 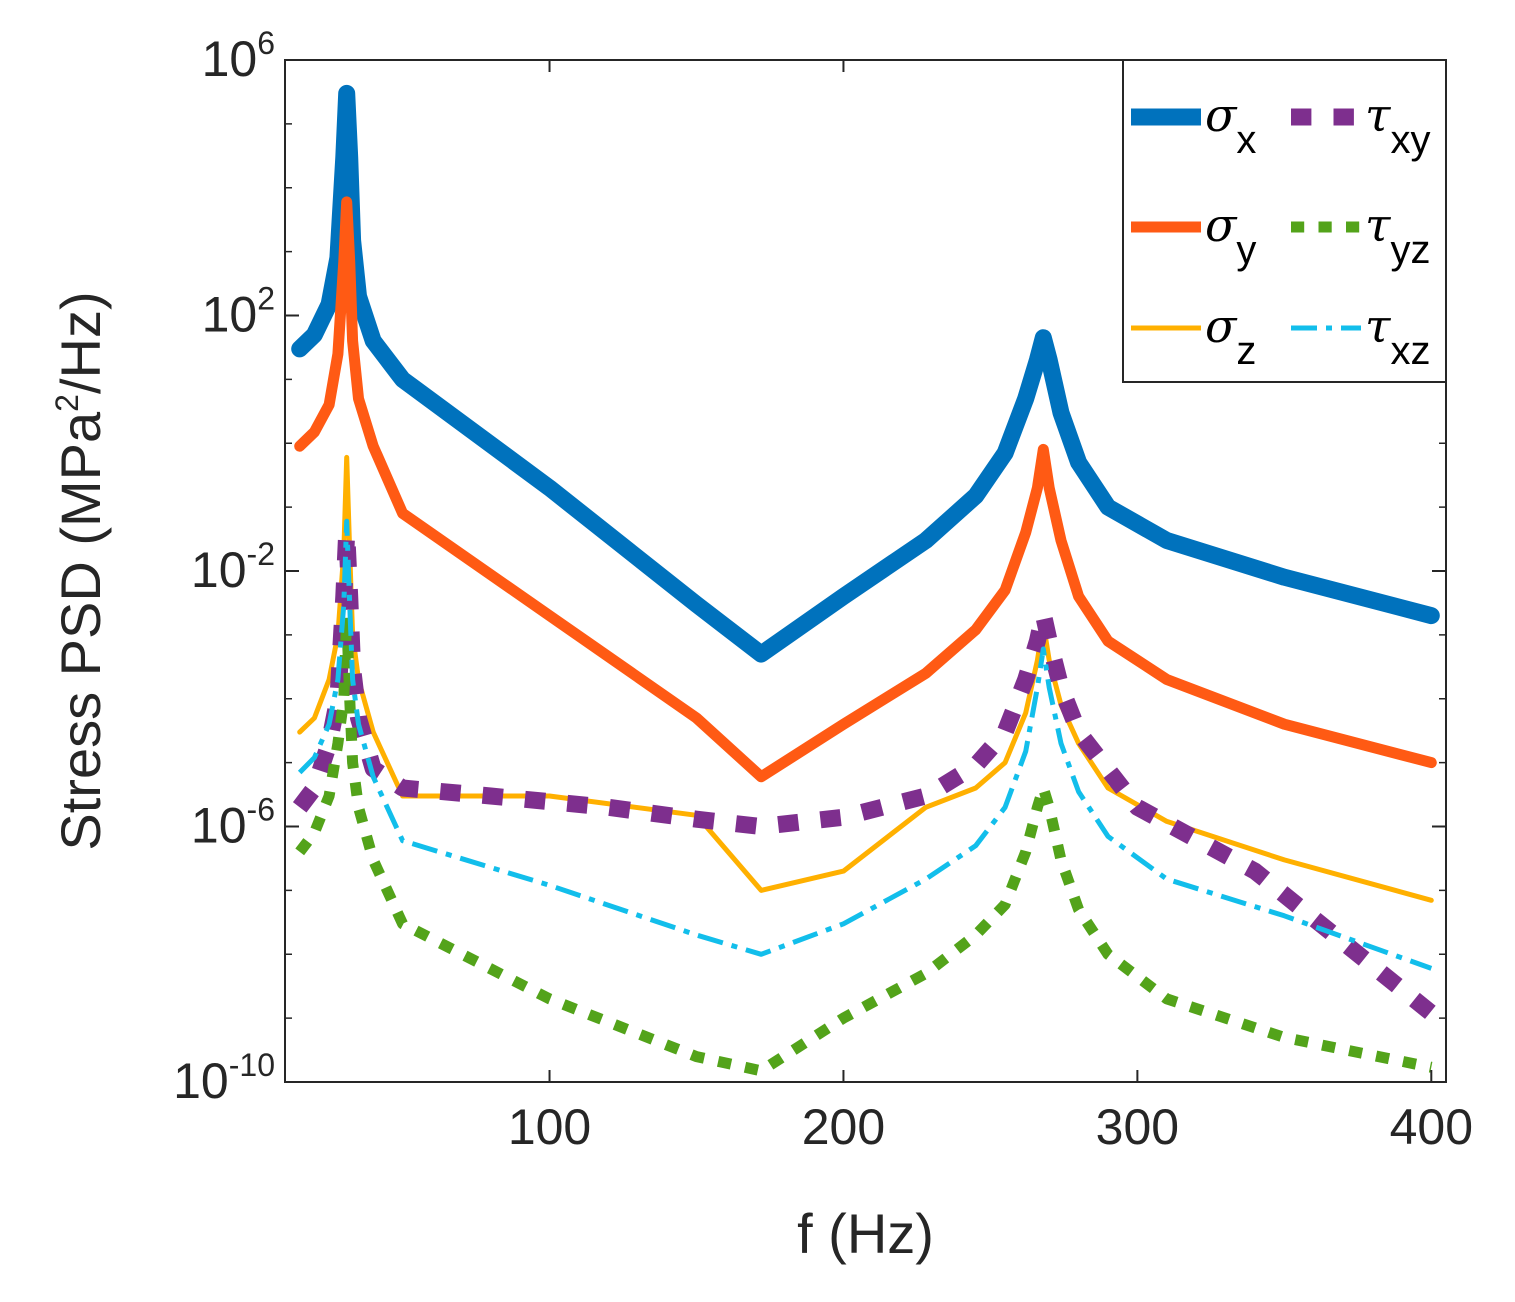 I want to click on legend-label-xy: τxy, so click(x=1397, y=125).